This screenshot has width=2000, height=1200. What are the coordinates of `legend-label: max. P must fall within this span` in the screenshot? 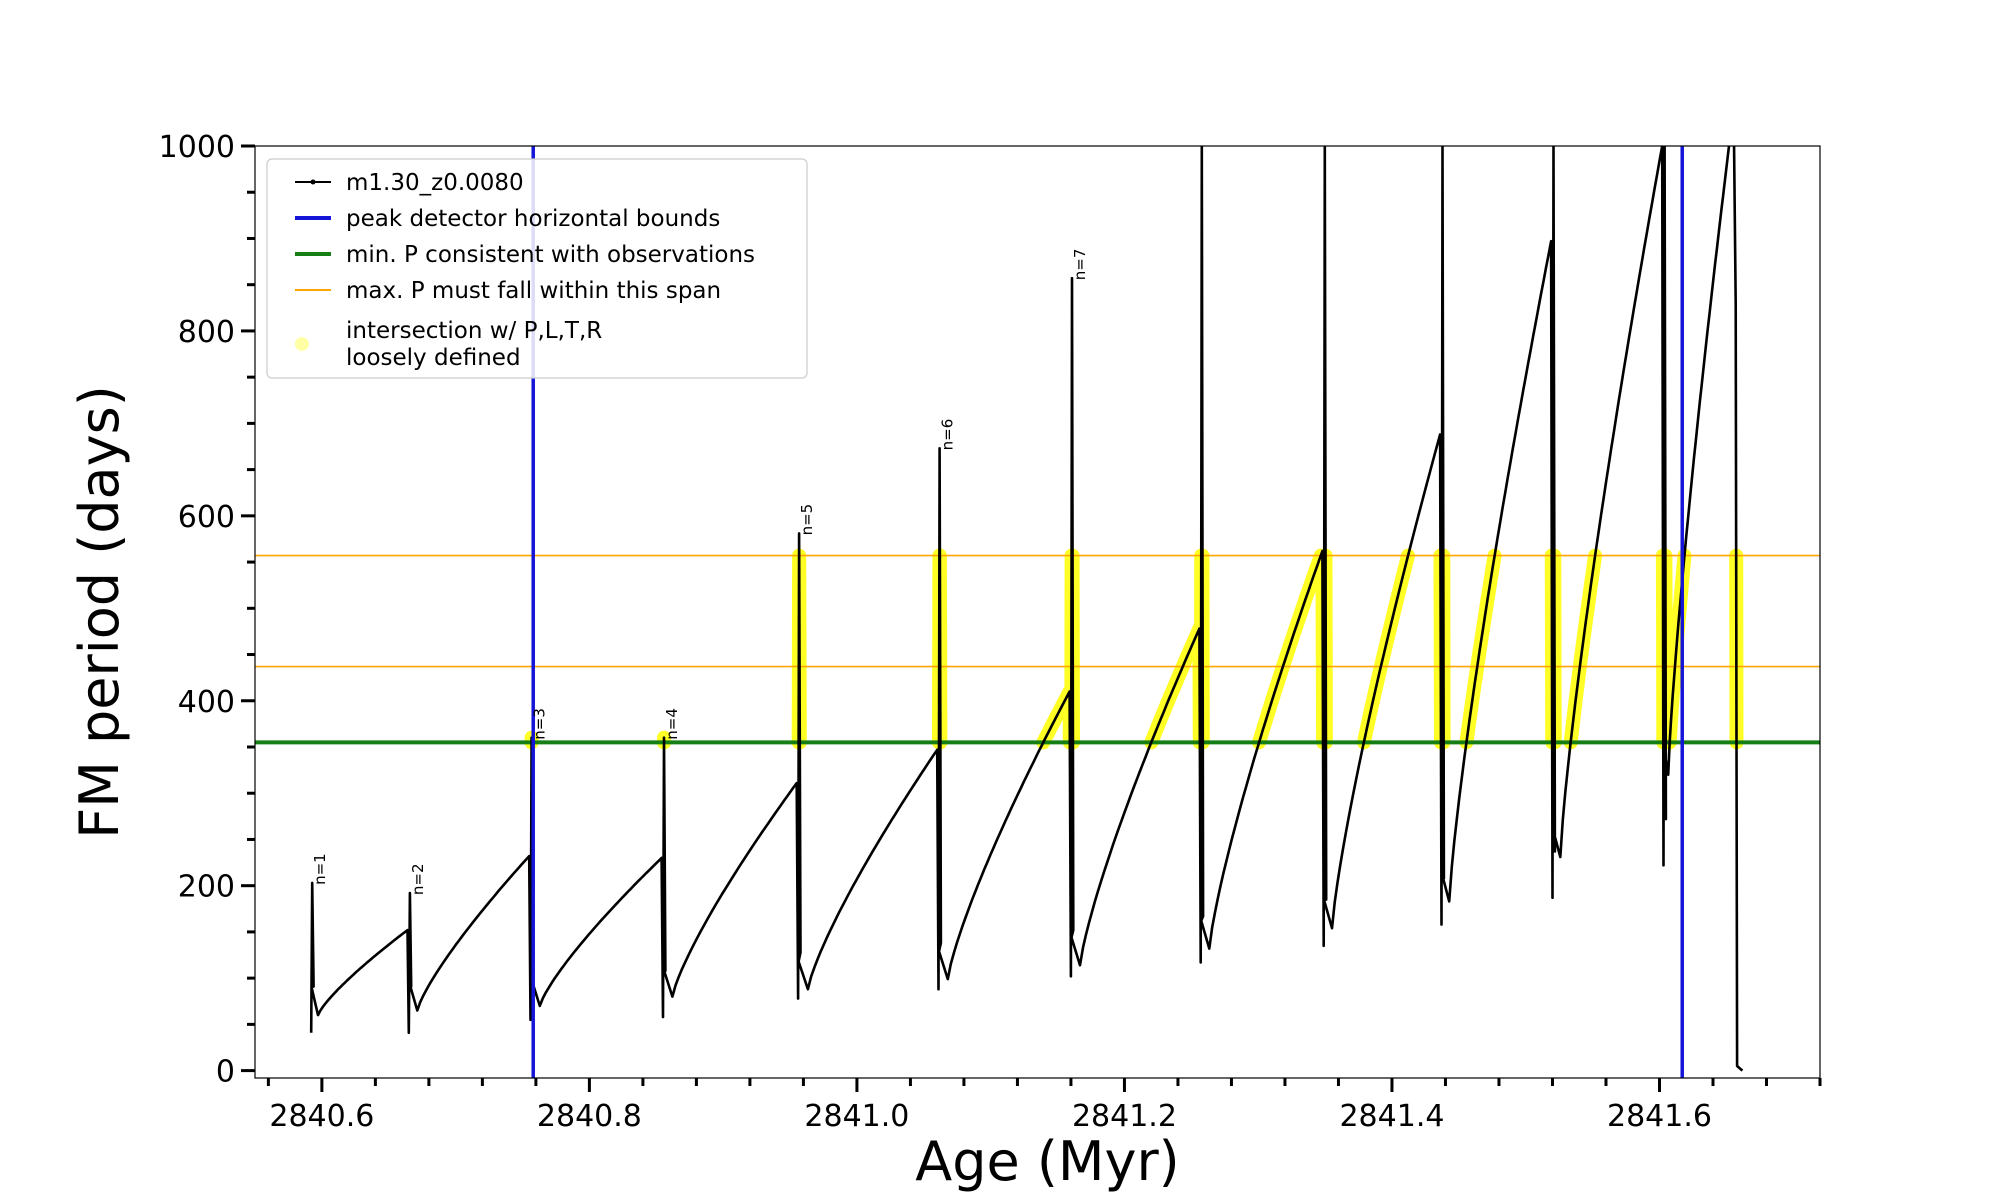 It's located at (533, 291).